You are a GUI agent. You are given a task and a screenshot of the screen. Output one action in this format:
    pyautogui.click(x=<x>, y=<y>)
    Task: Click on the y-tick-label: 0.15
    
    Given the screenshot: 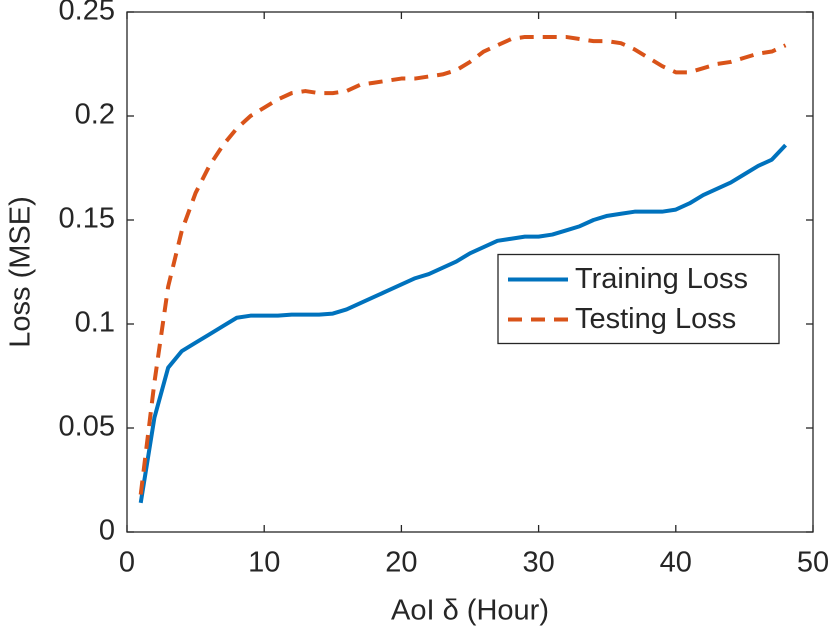 What is the action you would take?
    pyautogui.click(x=87, y=219)
    